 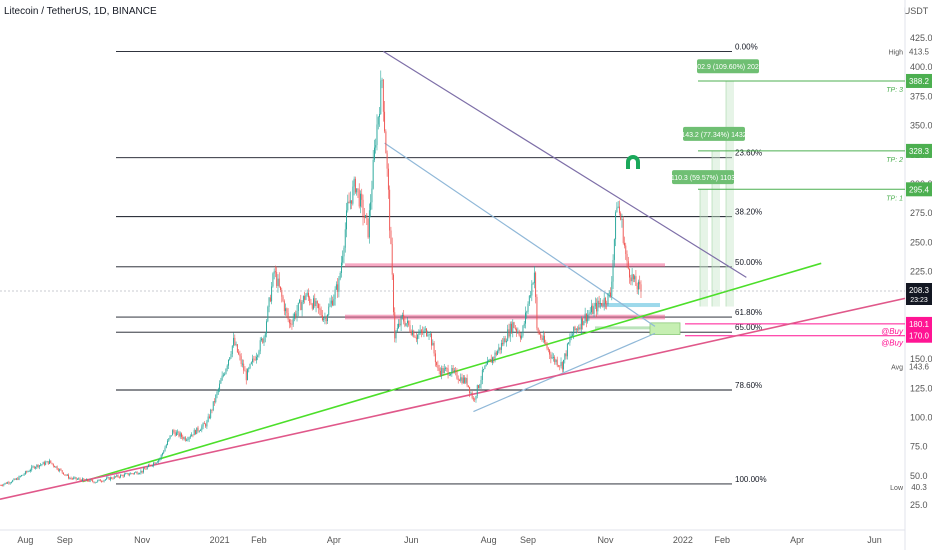 What do you see at coordinates (897, 488) in the screenshot?
I see `axis-marker-label: Low` at bounding box center [897, 488].